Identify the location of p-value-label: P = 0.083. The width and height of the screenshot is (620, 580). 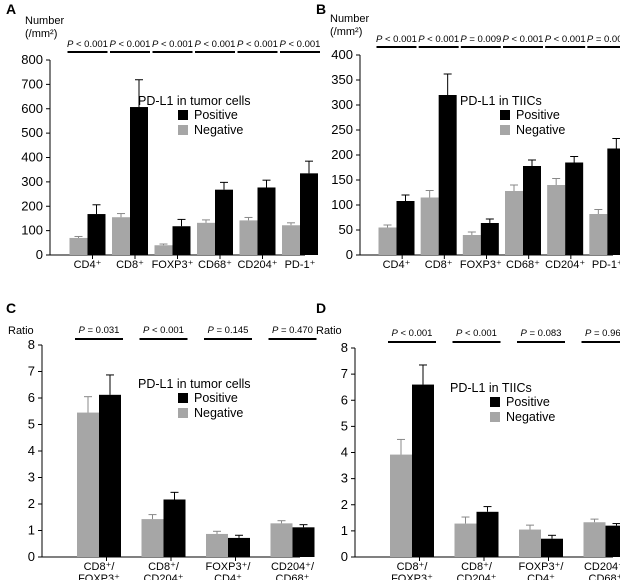
(541, 333).